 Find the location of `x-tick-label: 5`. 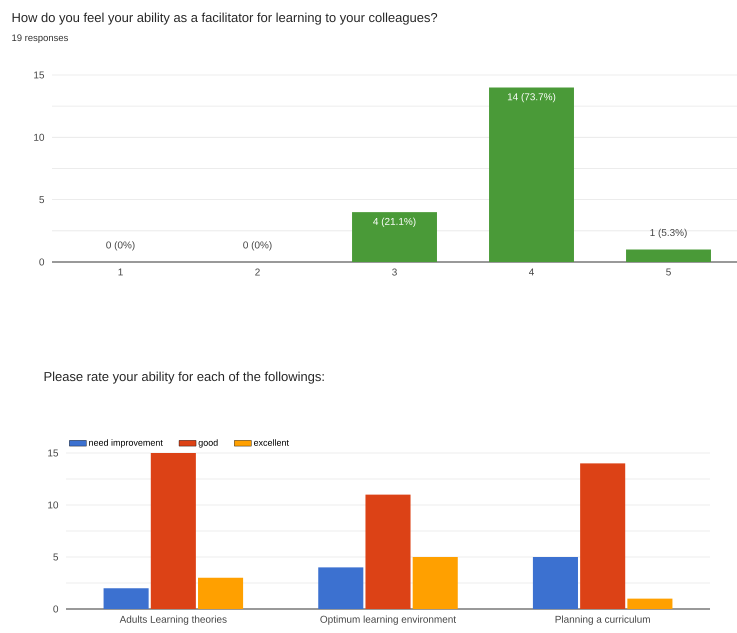

x-tick-label: 5 is located at coordinates (668, 272).